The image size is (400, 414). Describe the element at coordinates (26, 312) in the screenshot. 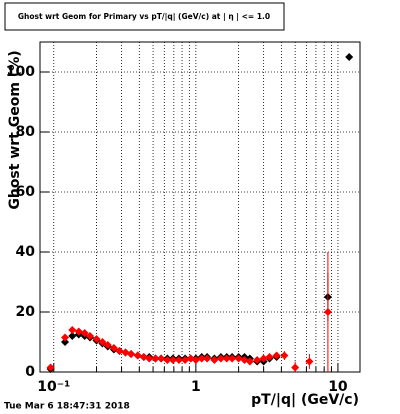

I see `y-tick-label: 20` at that location.